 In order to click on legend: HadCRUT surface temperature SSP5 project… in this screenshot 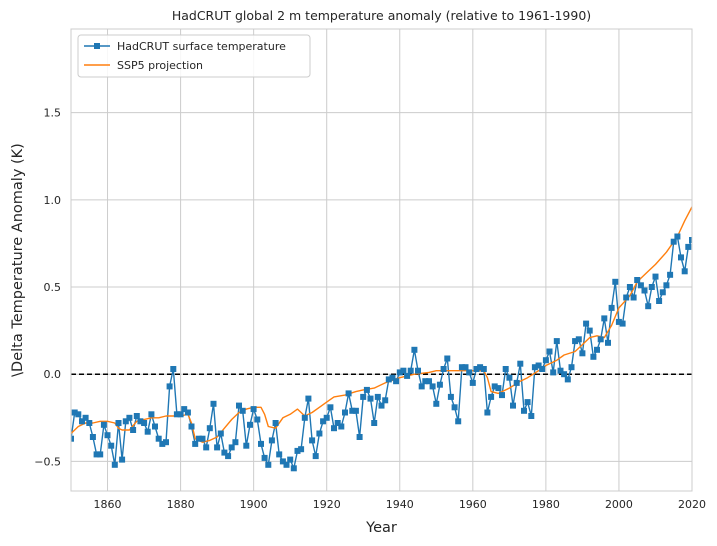, I will do `click(194, 56)`.